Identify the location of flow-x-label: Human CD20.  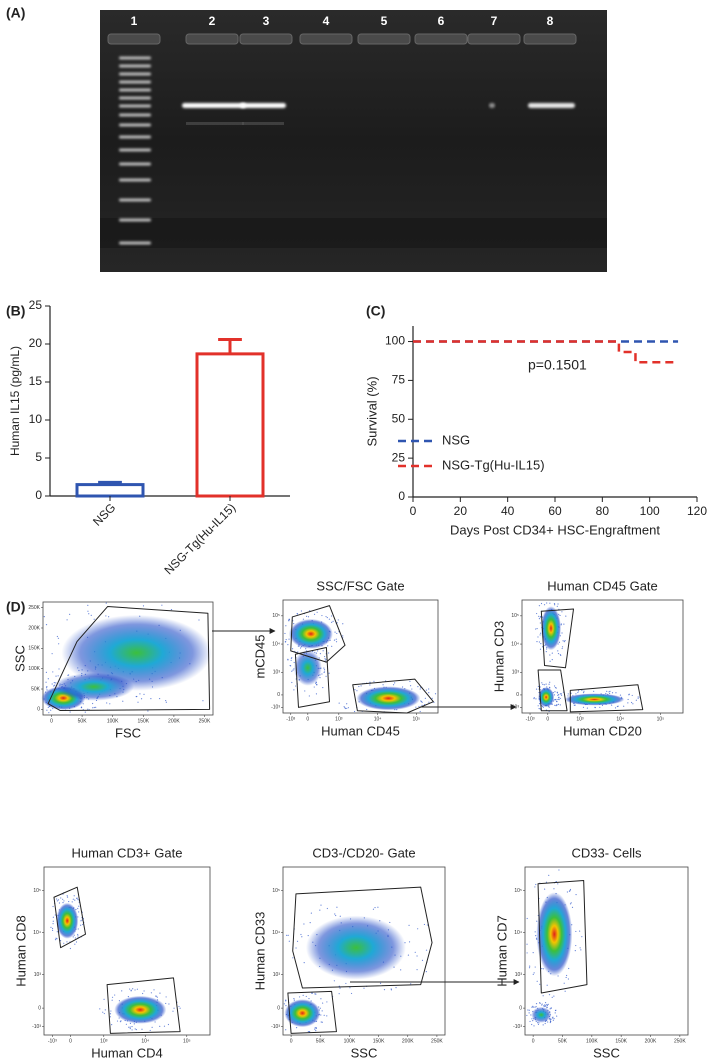
(602, 730).